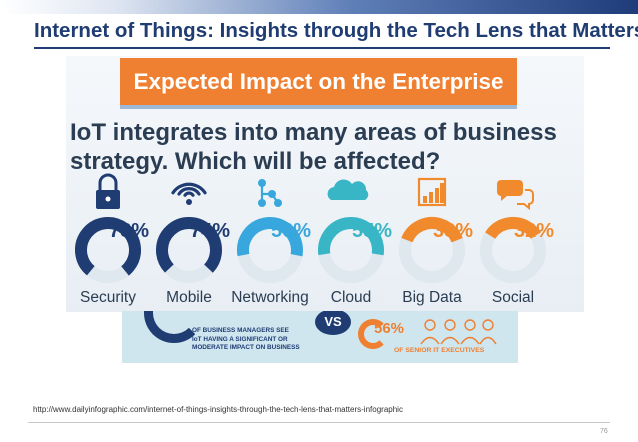 This screenshot has height=442, width=638. What do you see at coordinates (189, 250) in the screenshot?
I see `donut-segment-mobile` at bounding box center [189, 250].